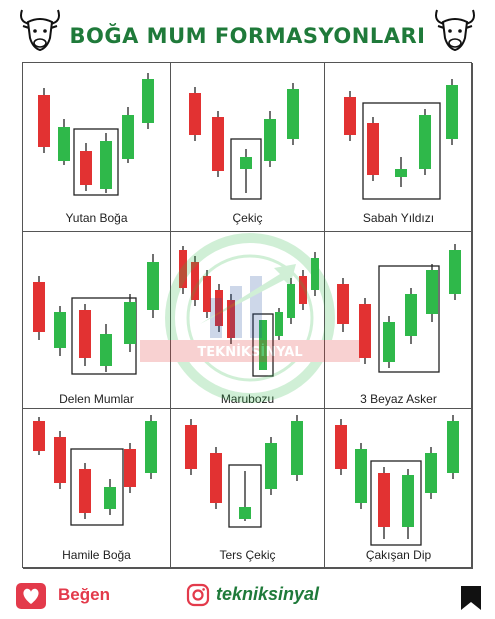 This screenshot has height=619, width=495. I want to click on pattern-cell: Delen Mumlar, so click(97, 320).